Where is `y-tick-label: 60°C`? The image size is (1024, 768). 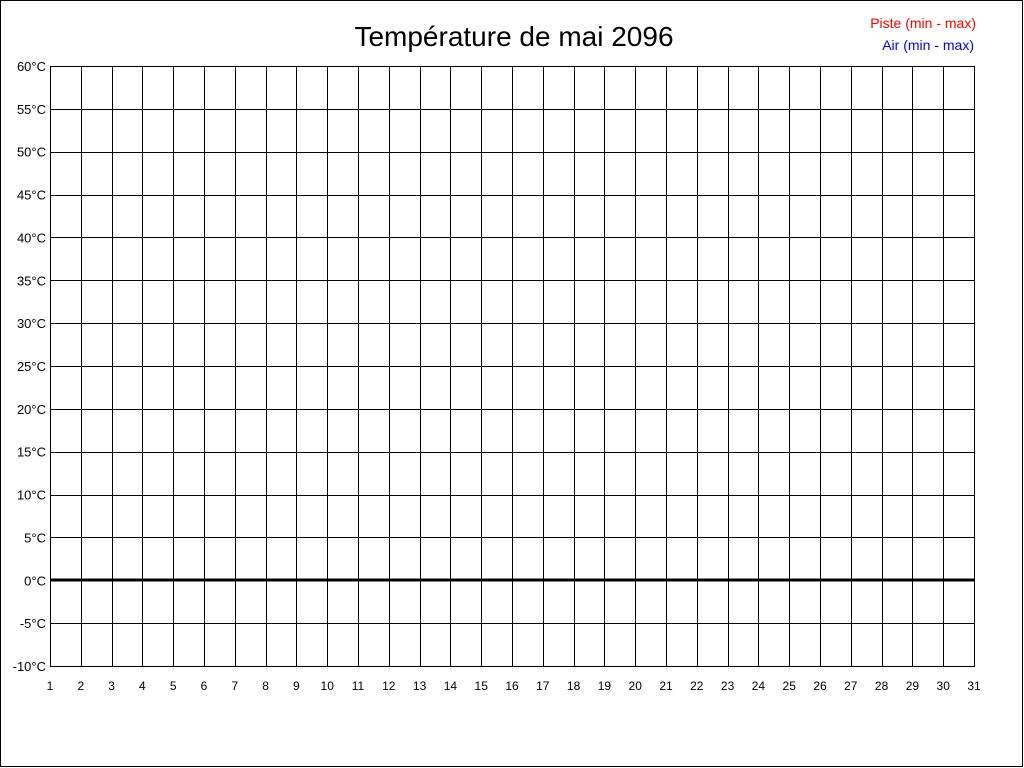 y-tick-label: 60°C is located at coordinates (31, 66).